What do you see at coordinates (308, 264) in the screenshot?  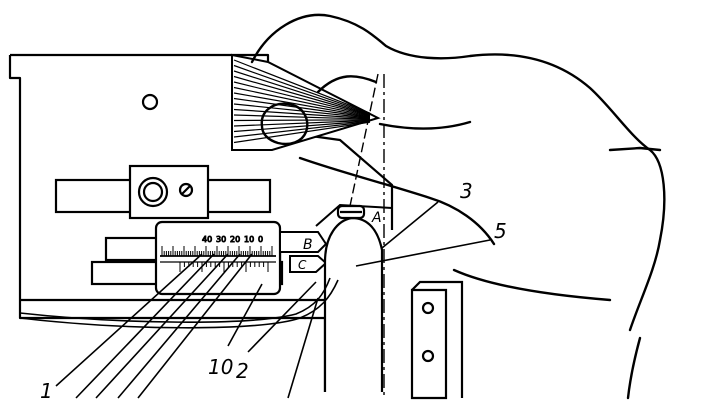 I see `marker-c-block` at bounding box center [308, 264].